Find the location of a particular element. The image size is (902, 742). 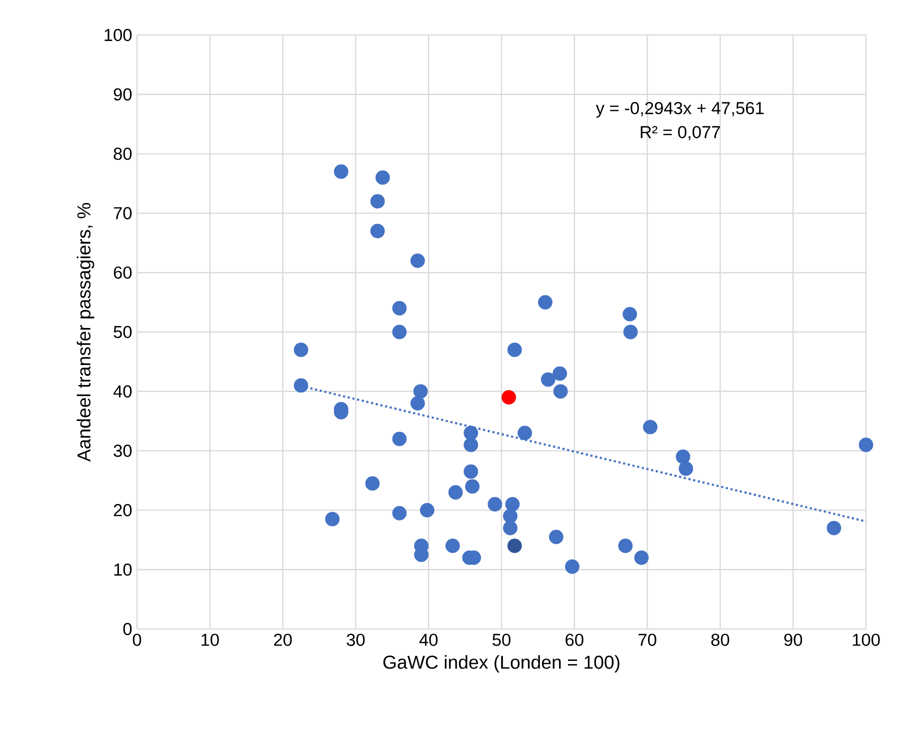

y-tick-label: 10 is located at coordinates (123, 569).